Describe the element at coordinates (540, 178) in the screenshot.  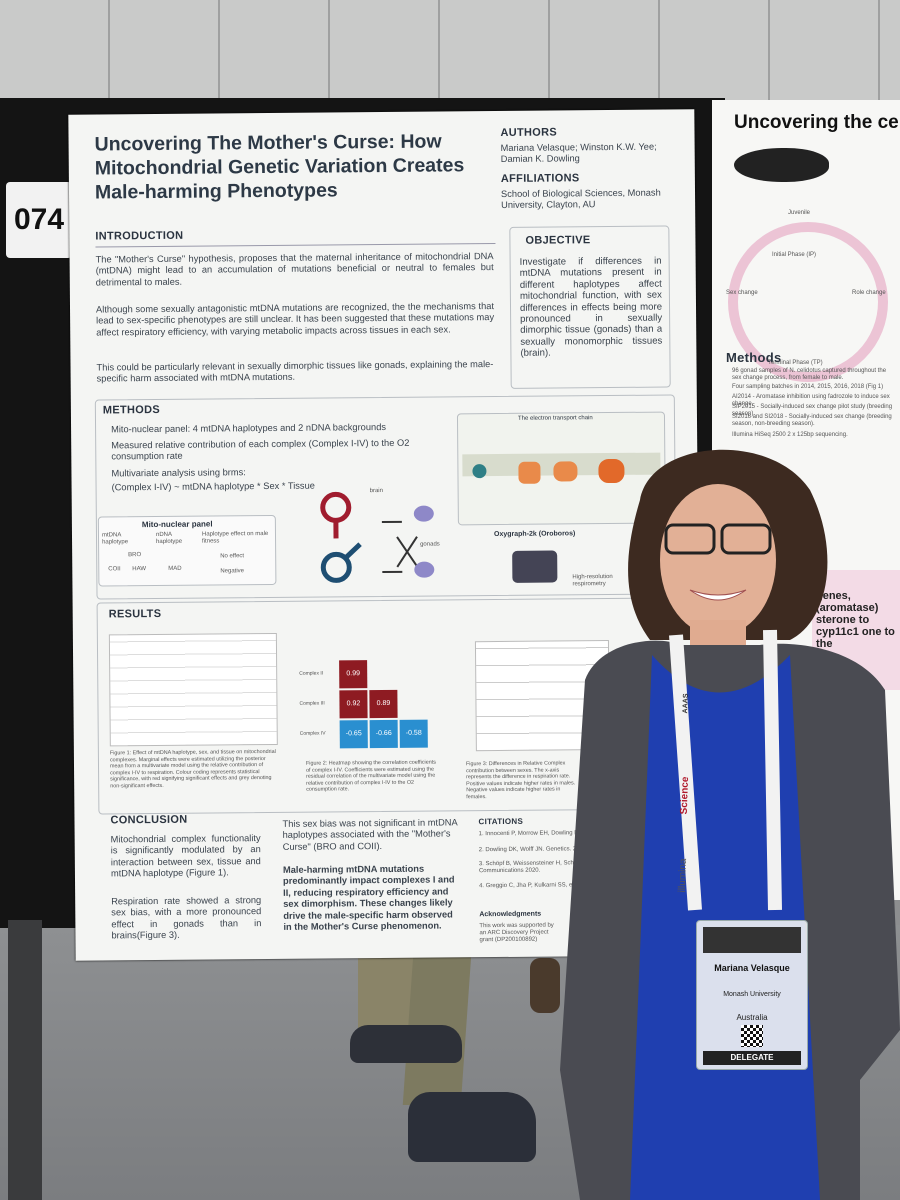
I see `affiliations-heading: AFFILIATIONS` at that location.